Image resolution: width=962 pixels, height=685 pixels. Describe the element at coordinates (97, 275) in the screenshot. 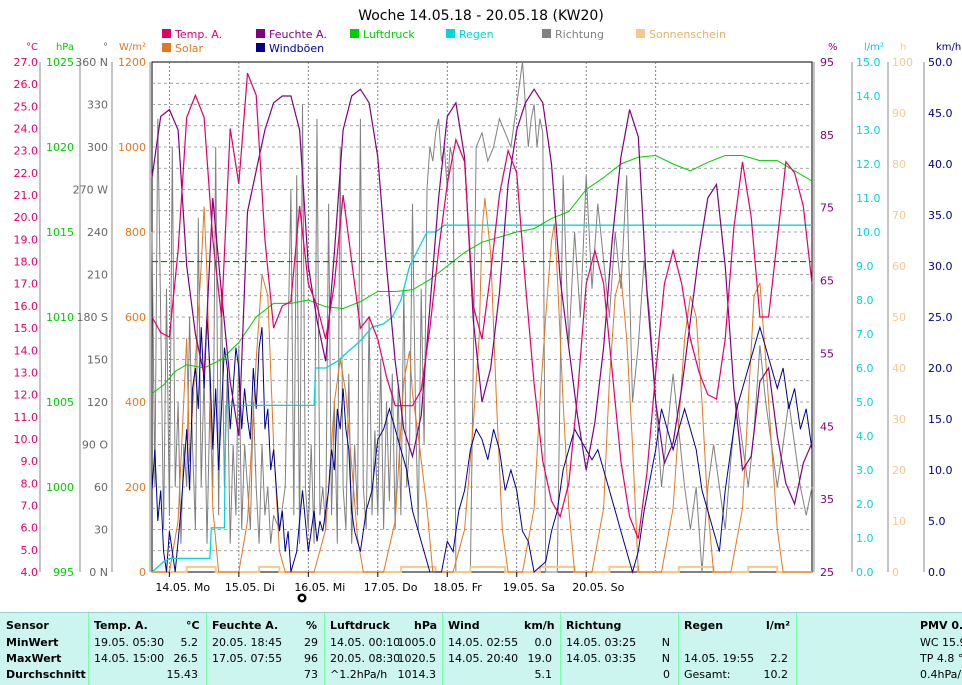

I see `tick-label-direction: 210` at that location.